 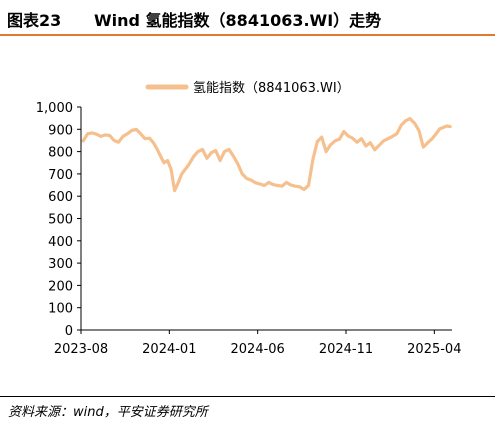 I want to click on y-tick-label: 500, so click(x=60, y=220).